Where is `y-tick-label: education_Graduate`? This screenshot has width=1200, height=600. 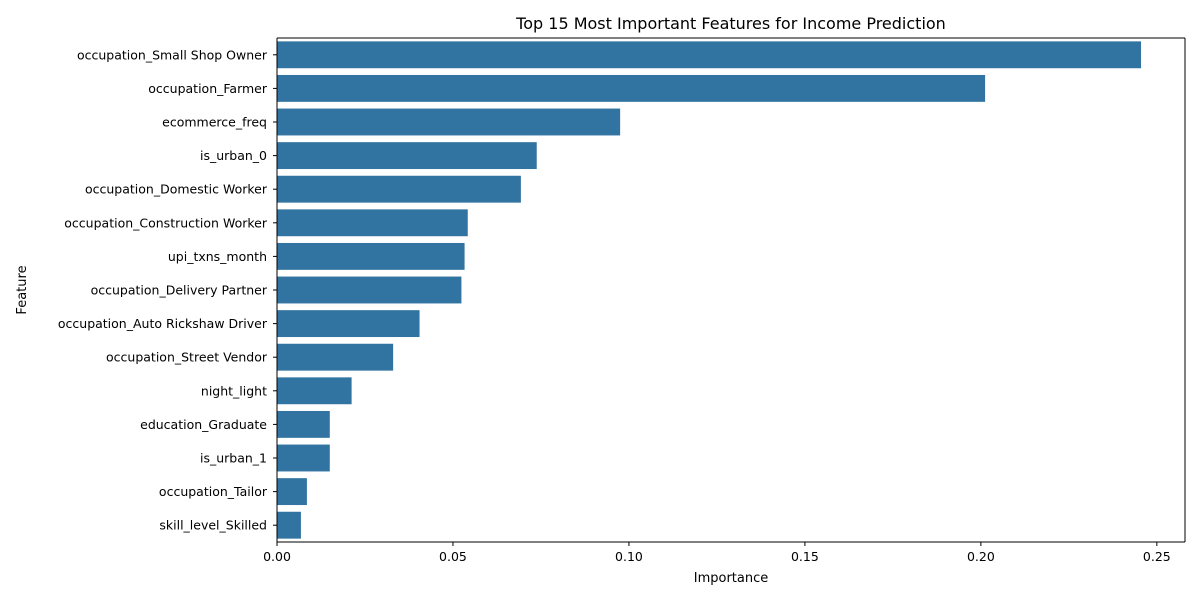
y-tick-label: education_Graduate is located at coordinates (203, 424).